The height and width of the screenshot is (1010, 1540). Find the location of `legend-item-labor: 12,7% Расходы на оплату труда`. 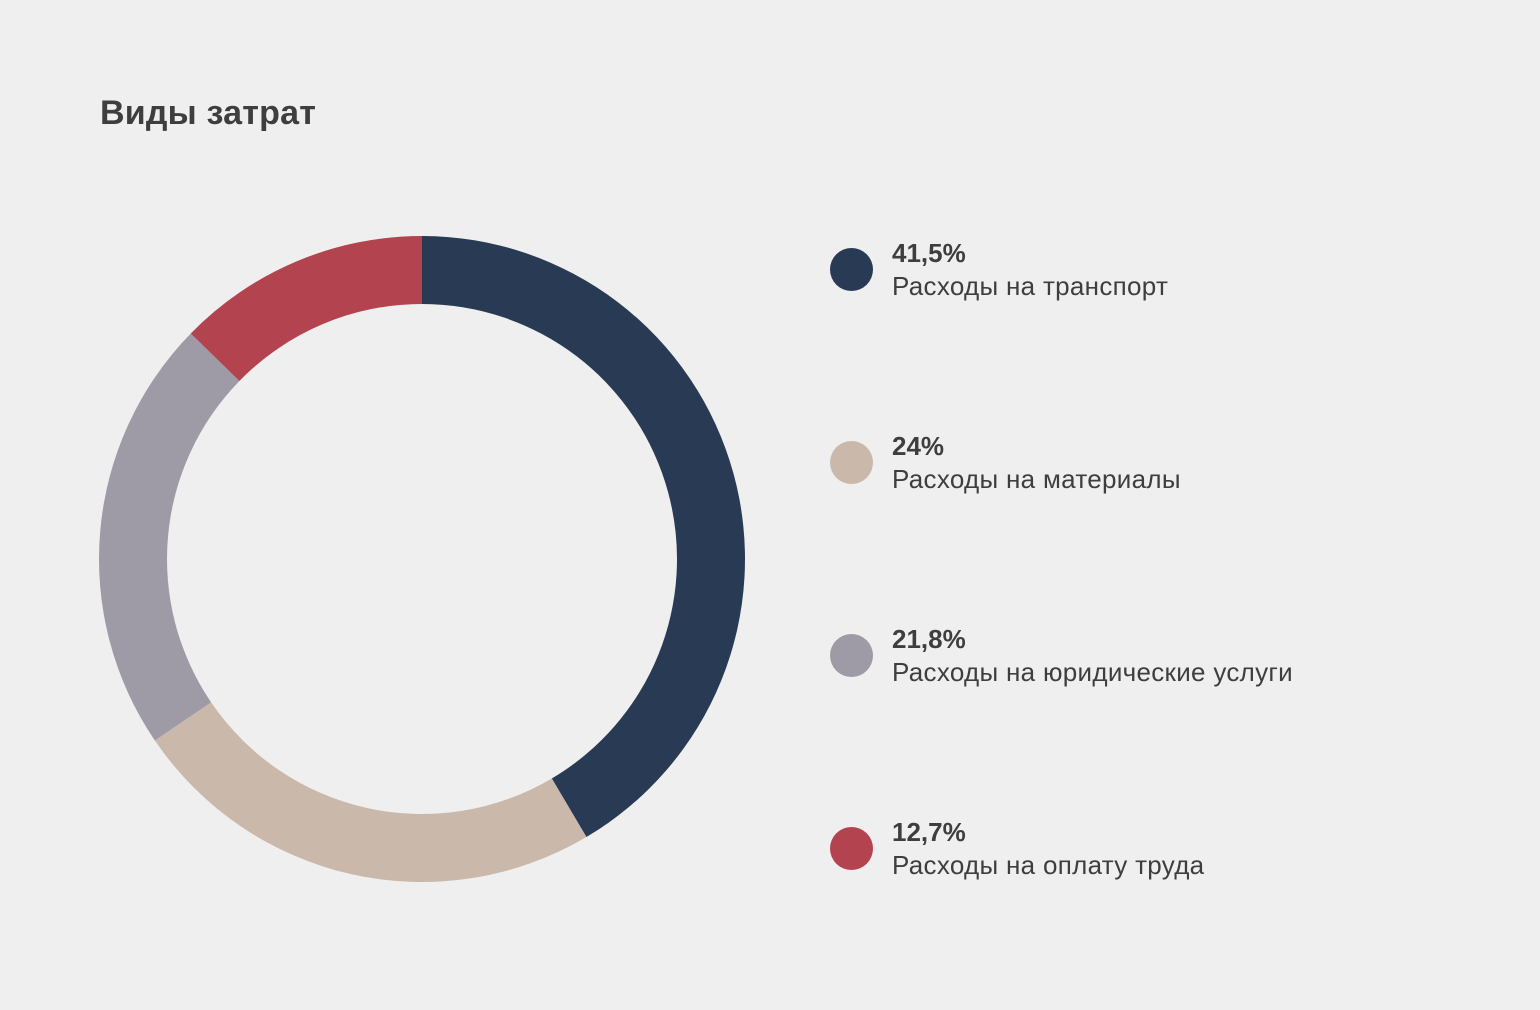

legend-item-labor: 12,7% Расходы на оплату труда is located at coordinates (1170, 913).